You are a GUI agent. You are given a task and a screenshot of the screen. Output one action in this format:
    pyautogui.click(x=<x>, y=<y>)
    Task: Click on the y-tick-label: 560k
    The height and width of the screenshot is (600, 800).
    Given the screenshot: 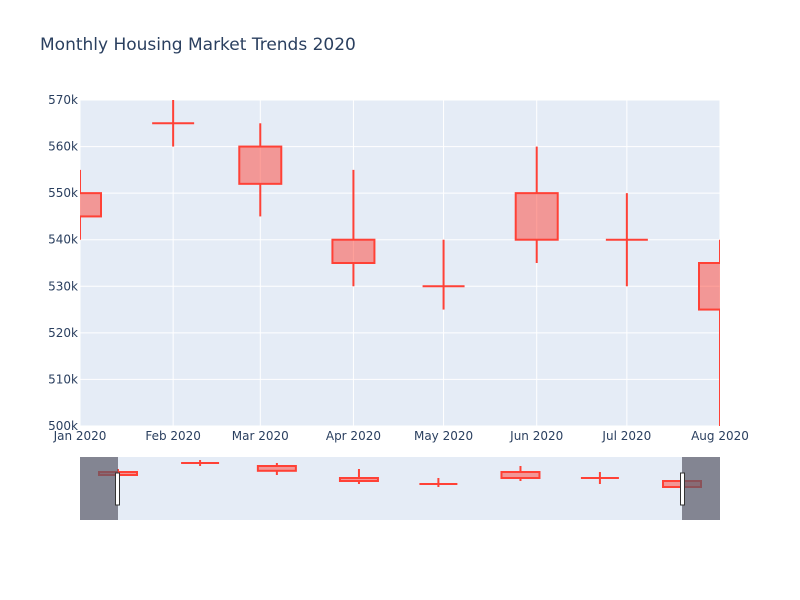 What is the action you would take?
    pyautogui.click(x=63, y=147)
    